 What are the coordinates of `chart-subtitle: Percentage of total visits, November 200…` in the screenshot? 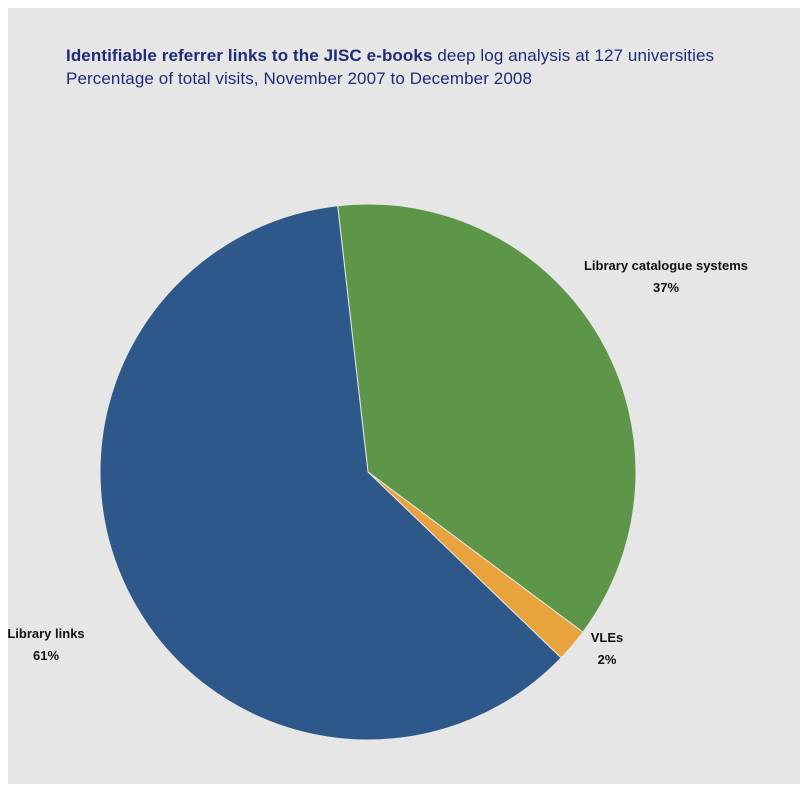 It's located at (299, 78).